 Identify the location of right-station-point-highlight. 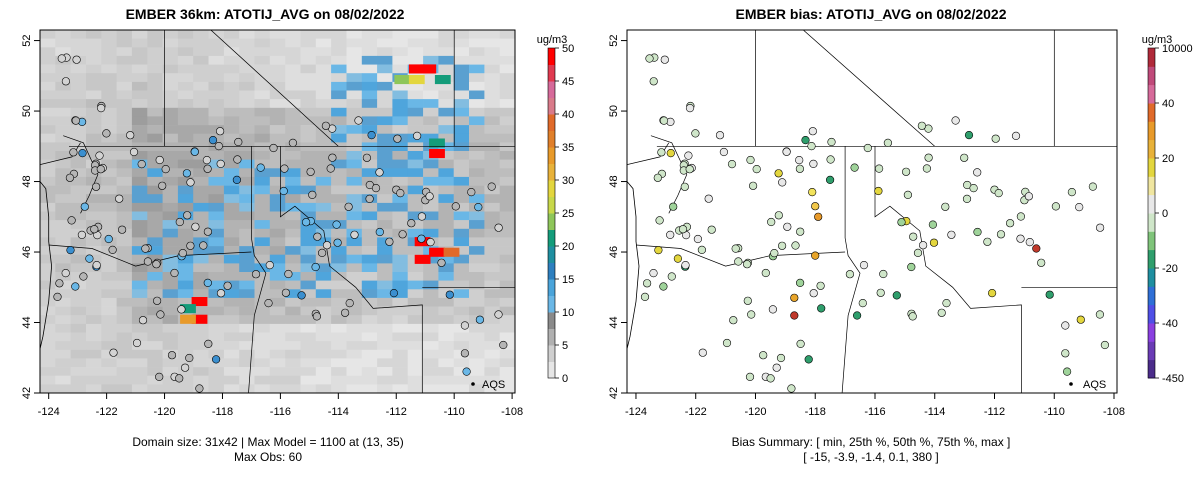
(794, 315).